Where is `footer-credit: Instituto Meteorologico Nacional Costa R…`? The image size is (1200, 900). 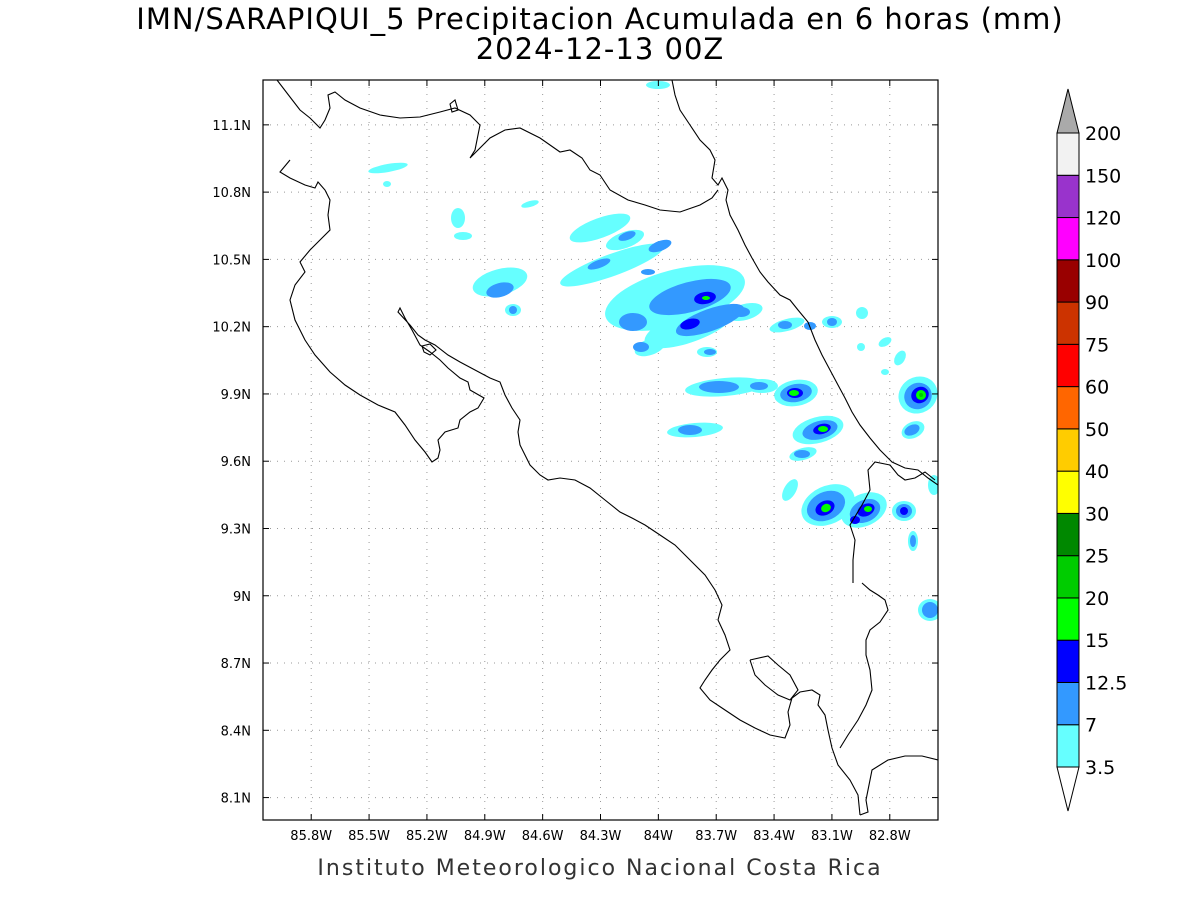 footer-credit: Instituto Meteorologico Nacional Costa R… is located at coordinates (600, 868).